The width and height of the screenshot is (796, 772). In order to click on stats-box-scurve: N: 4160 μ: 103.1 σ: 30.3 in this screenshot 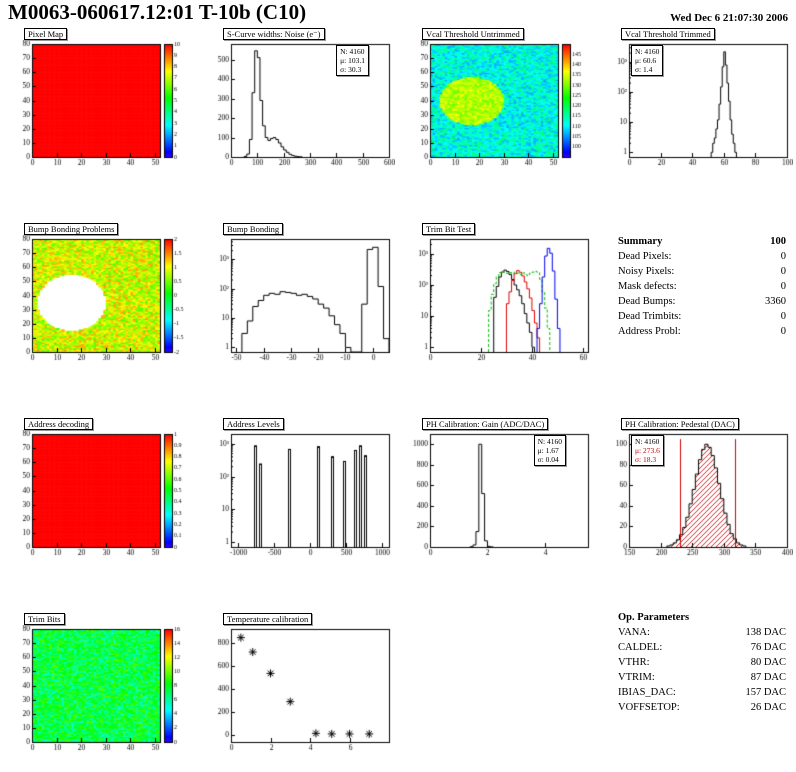, I will do `click(352, 60)`.